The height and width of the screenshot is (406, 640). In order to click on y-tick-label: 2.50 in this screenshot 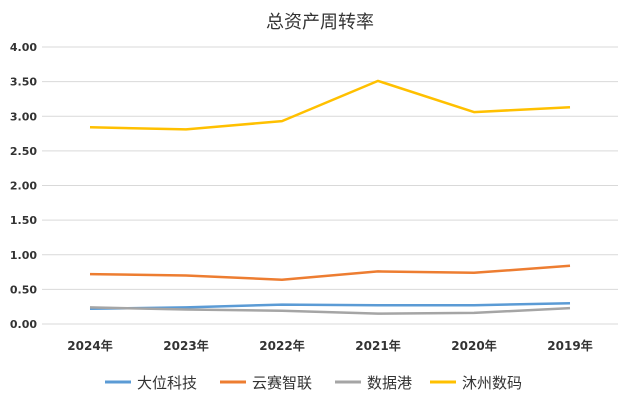, I will do `click(23, 151)`.